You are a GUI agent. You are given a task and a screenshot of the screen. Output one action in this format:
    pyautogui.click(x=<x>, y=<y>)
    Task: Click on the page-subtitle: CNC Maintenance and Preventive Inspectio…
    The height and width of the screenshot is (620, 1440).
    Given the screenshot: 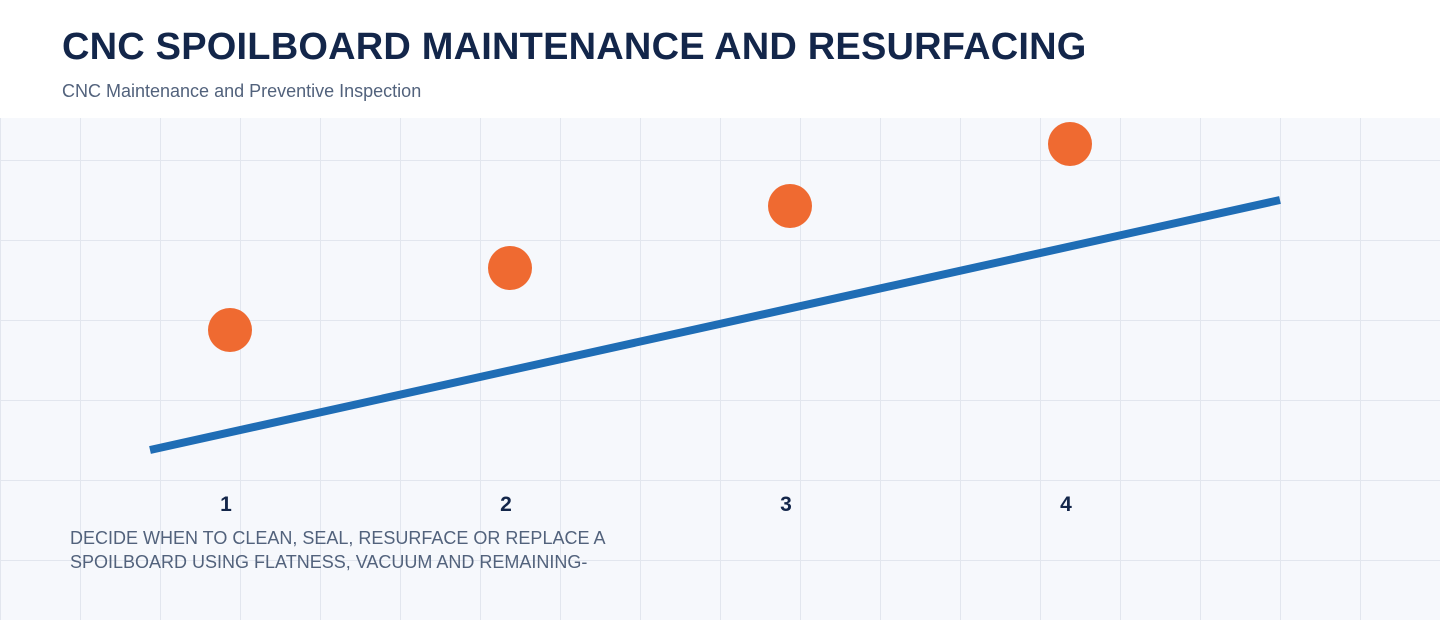 What is the action you would take?
    pyautogui.click(x=242, y=91)
    